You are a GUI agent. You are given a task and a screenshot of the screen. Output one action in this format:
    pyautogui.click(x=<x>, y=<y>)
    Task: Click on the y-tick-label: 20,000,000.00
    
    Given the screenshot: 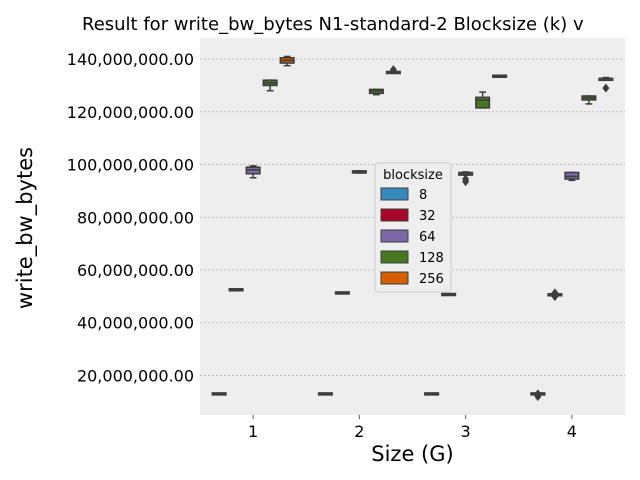 What is the action you would take?
    pyautogui.click(x=135, y=375)
    